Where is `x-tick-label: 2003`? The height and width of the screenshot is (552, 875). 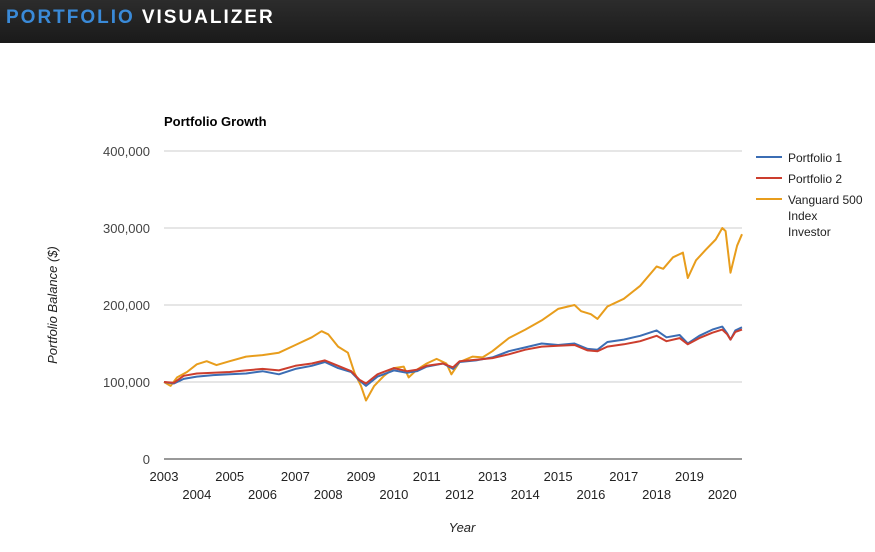 x-tick-label: 2003 is located at coordinates (164, 476).